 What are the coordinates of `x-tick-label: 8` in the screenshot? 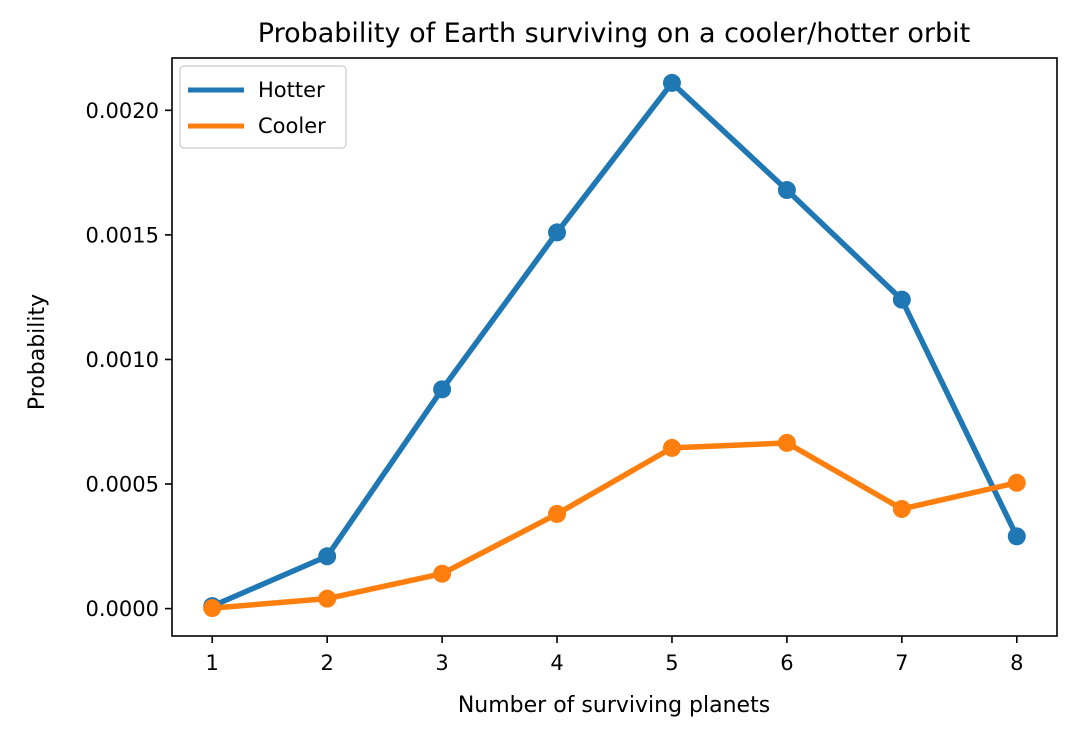 It's located at (1016, 663).